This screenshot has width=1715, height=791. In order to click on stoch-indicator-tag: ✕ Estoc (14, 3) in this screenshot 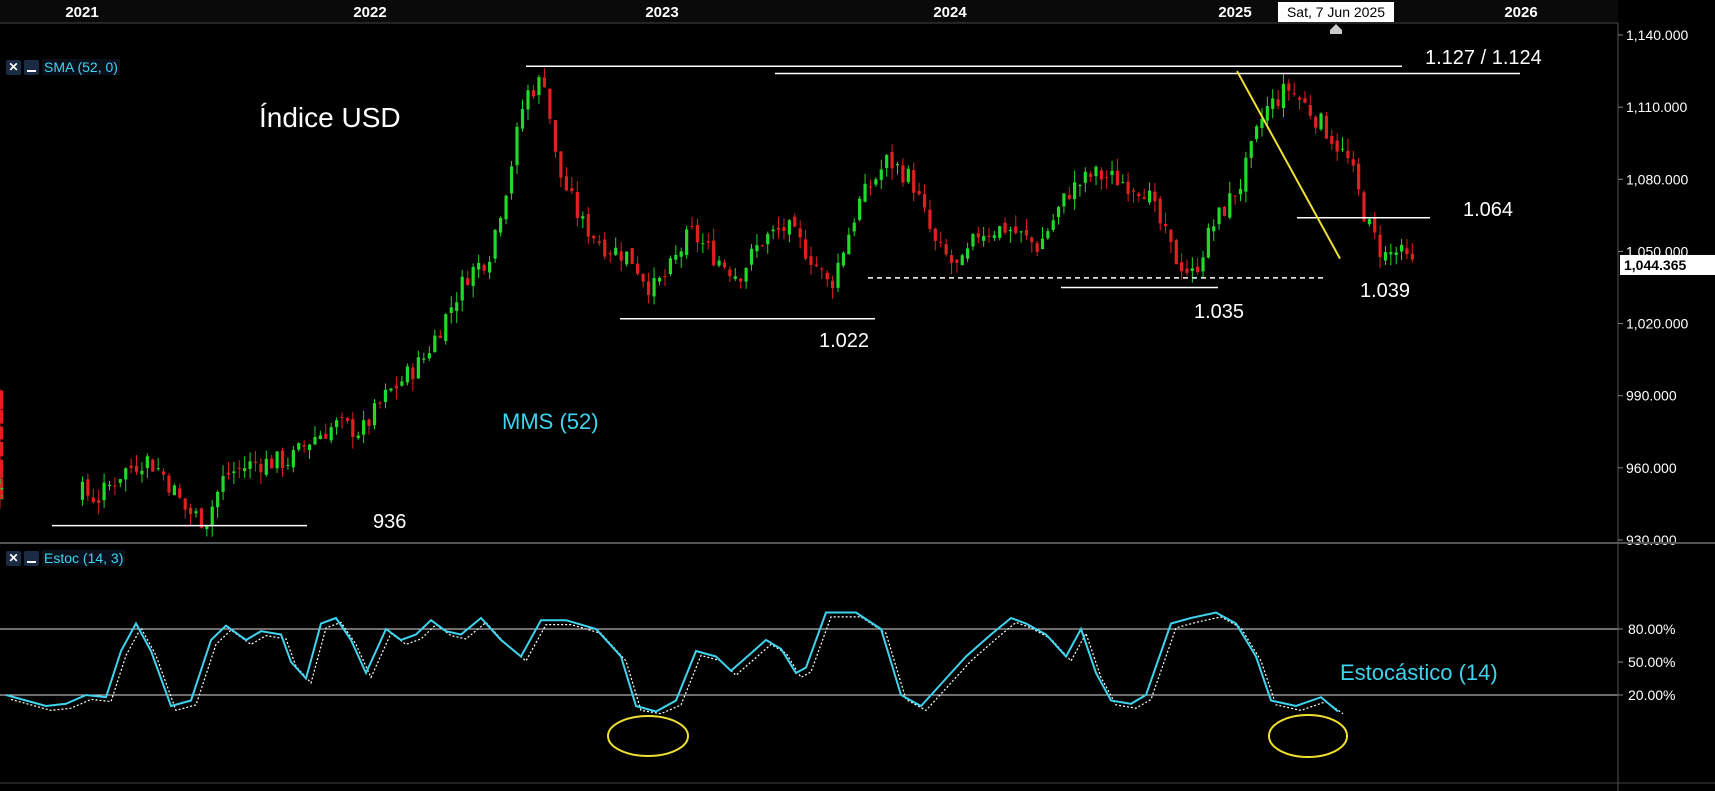, I will do `click(66, 558)`.